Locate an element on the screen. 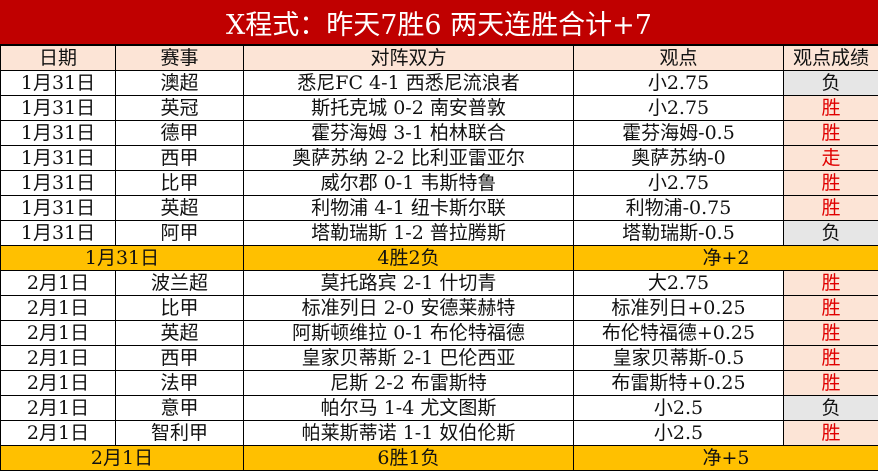  match-cell: 奥萨苏纳 2-2 比利亚雷亚尔 is located at coordinates (409, 158).